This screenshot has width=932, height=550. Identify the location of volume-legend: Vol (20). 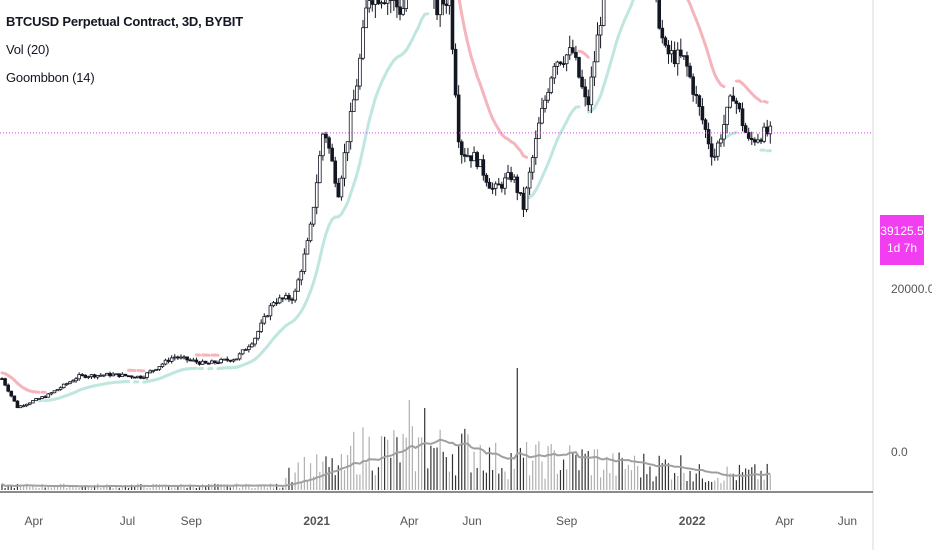
(28, 49).